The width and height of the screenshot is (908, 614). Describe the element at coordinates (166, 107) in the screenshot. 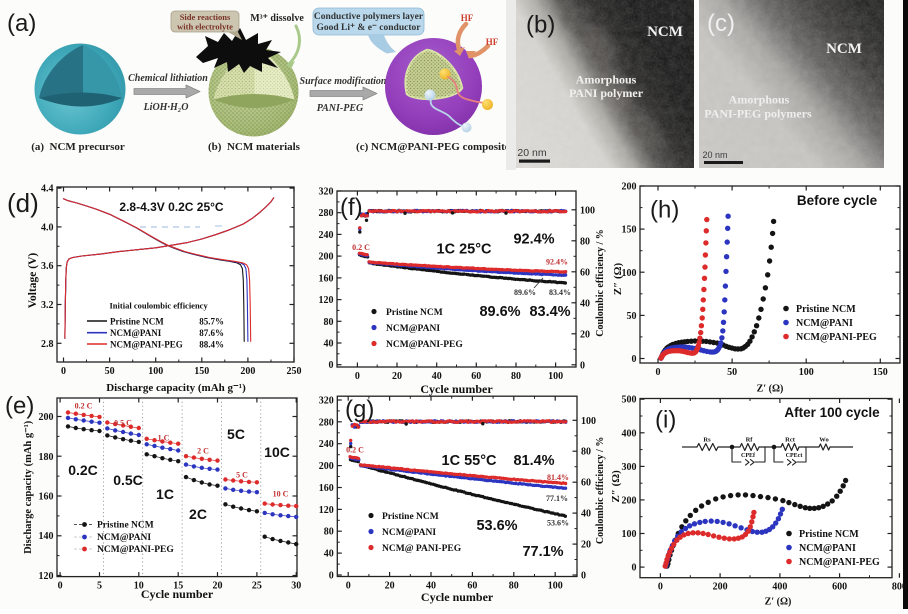

I see `svg-text: LiOH·H₂O` at that location.